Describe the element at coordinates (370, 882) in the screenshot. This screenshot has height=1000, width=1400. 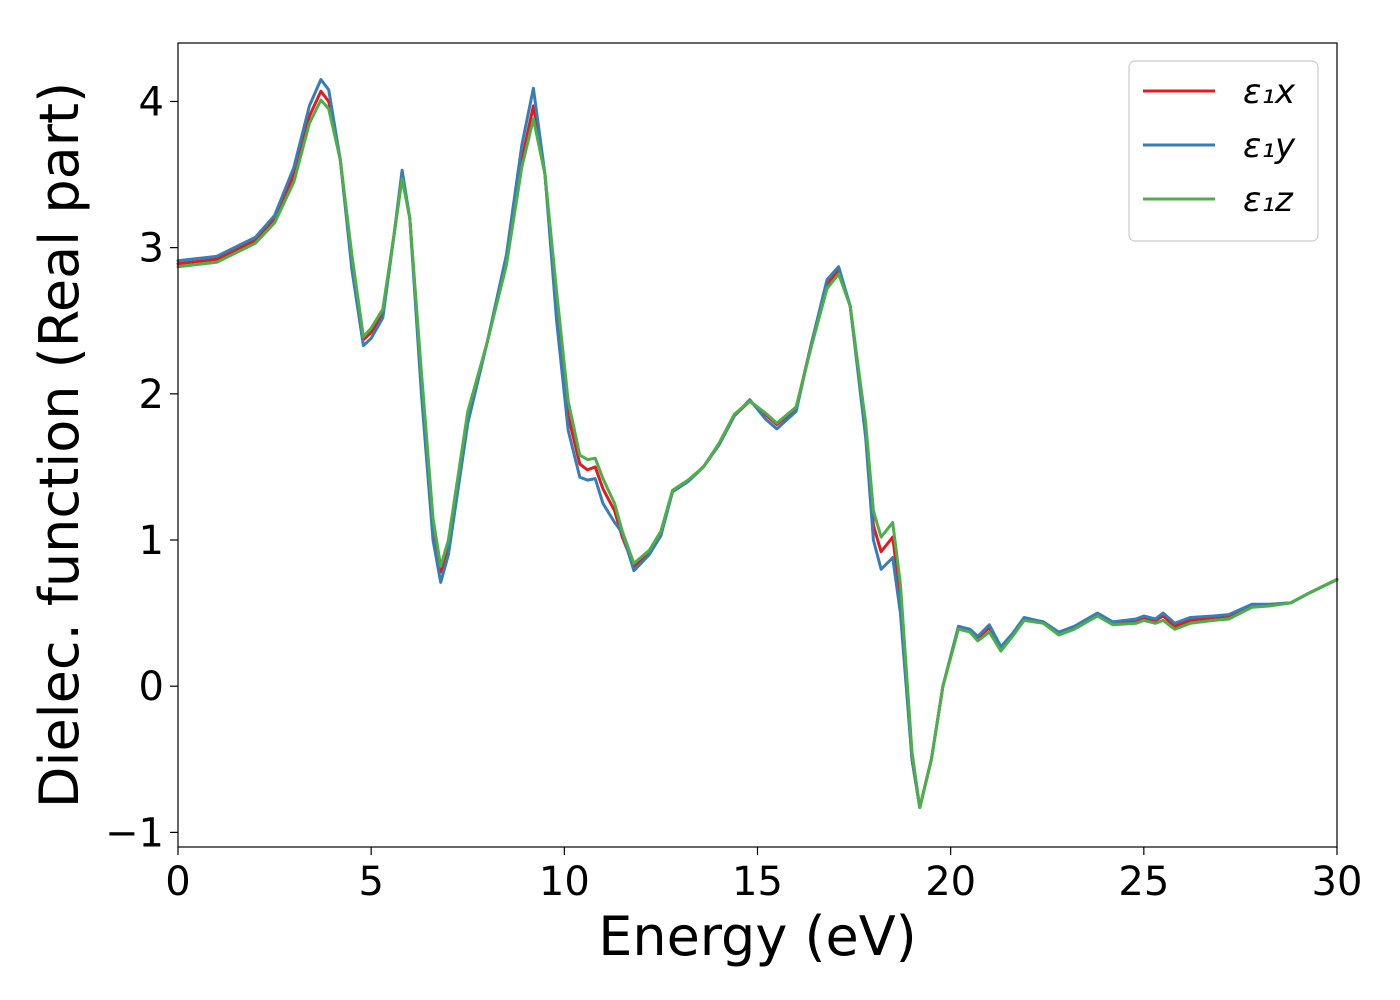
I see `x-tick-label: 5` at that location.